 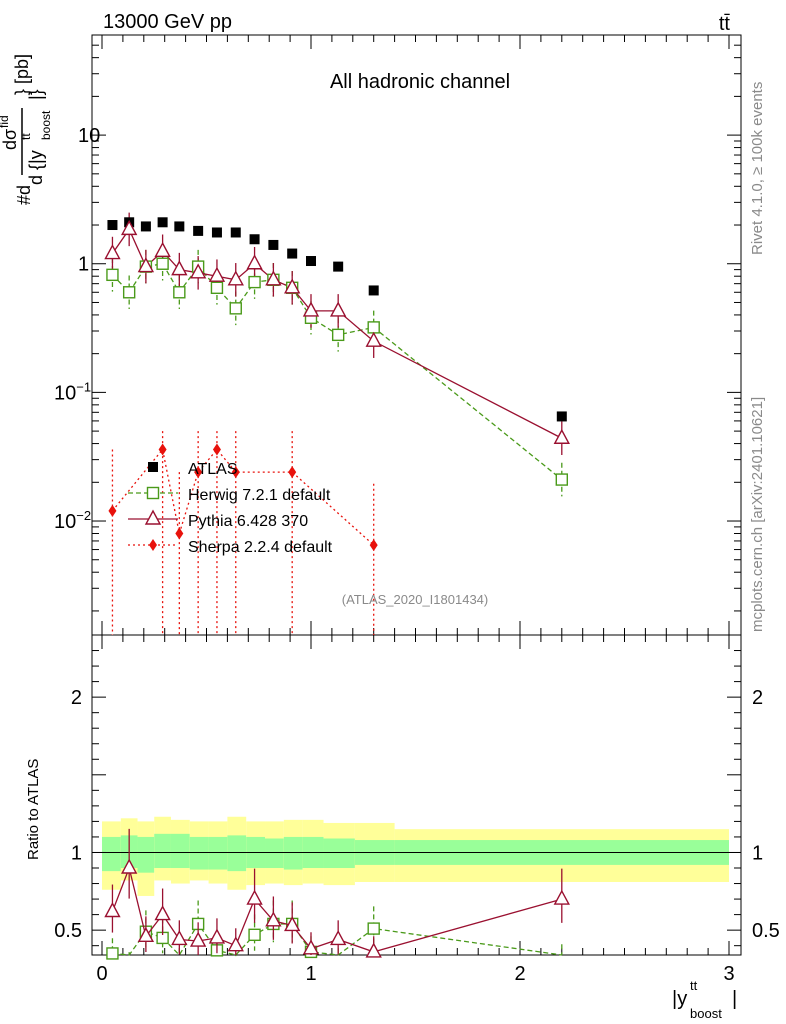 I want to click on y-tick-label: 10⁻², so click(x=72, y=520).